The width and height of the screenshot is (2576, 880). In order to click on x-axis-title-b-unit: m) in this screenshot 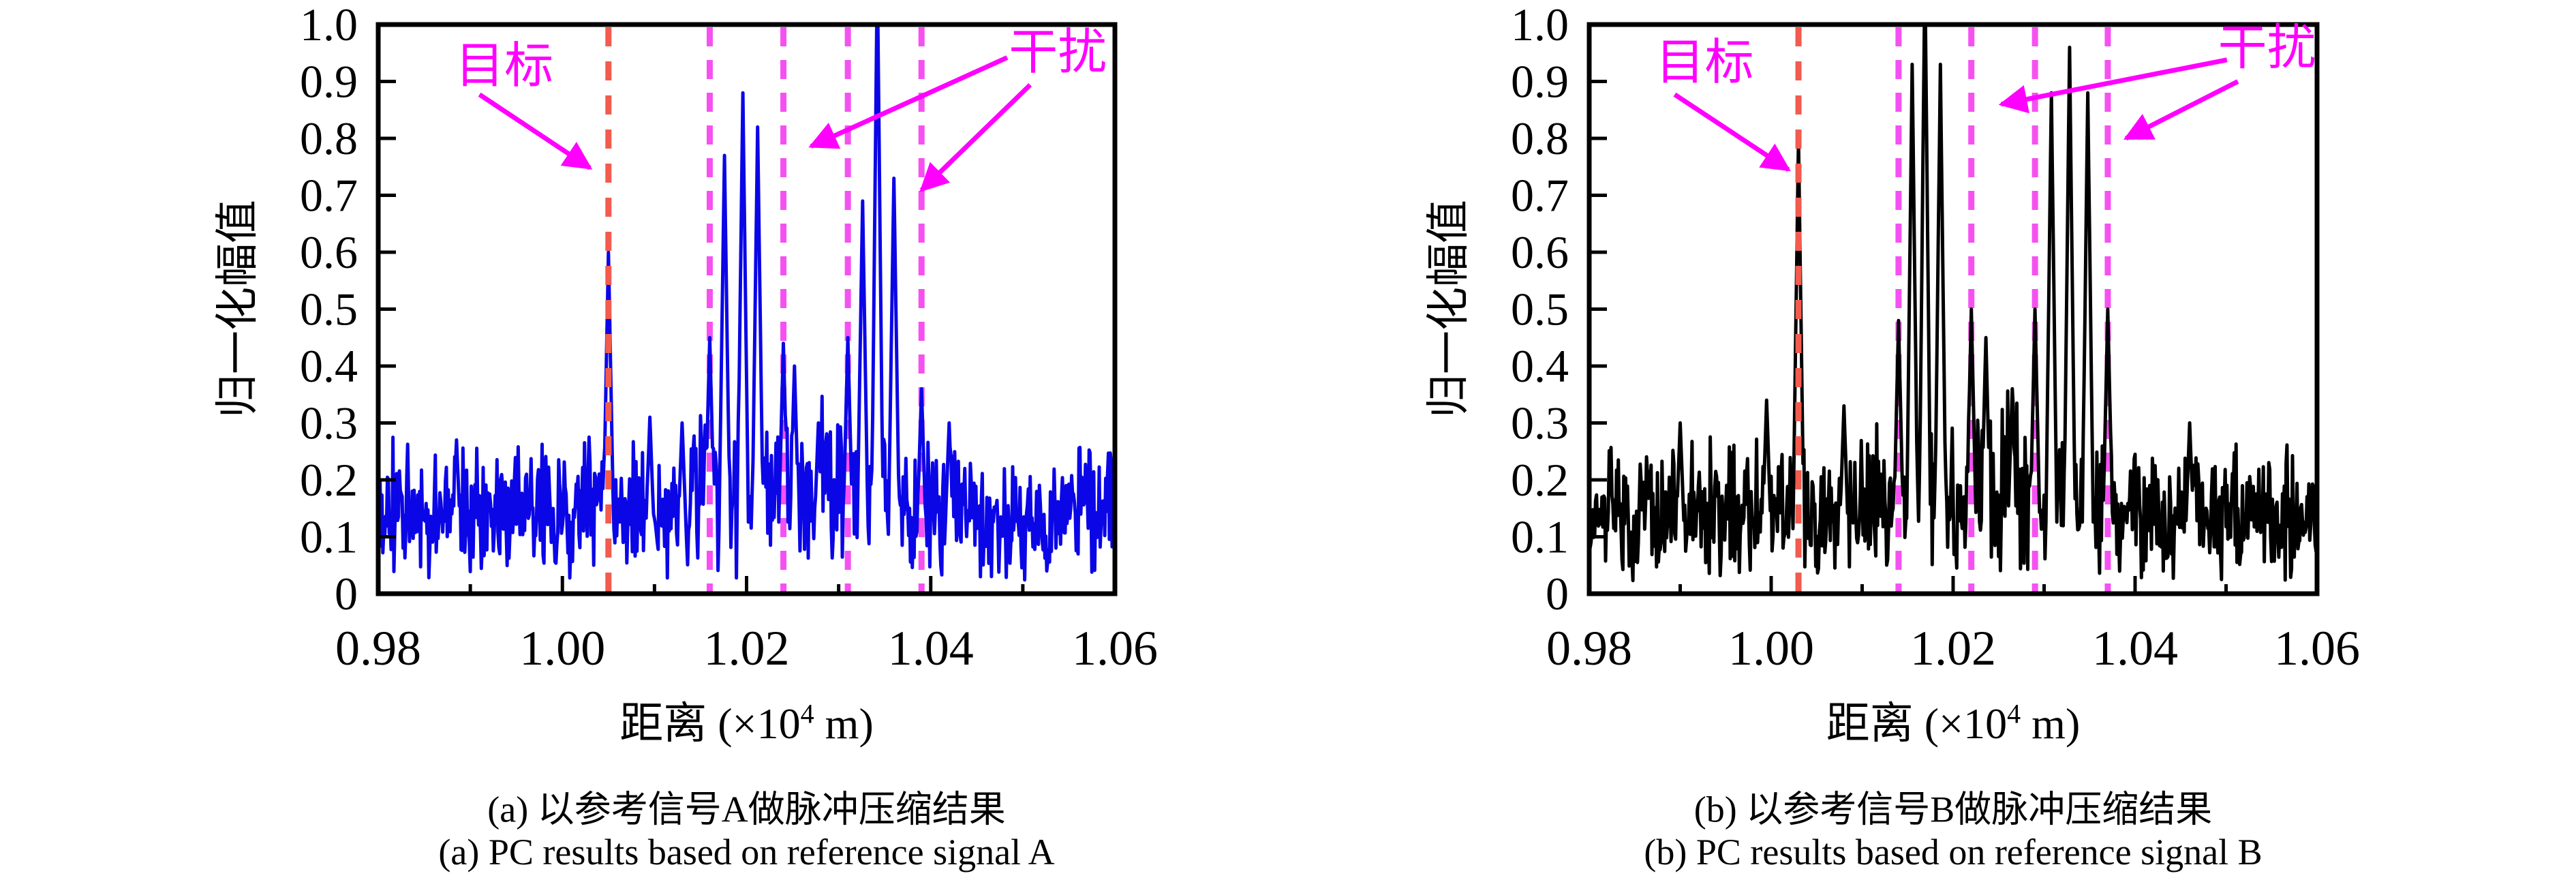, I will do `click(2051, 723)`.